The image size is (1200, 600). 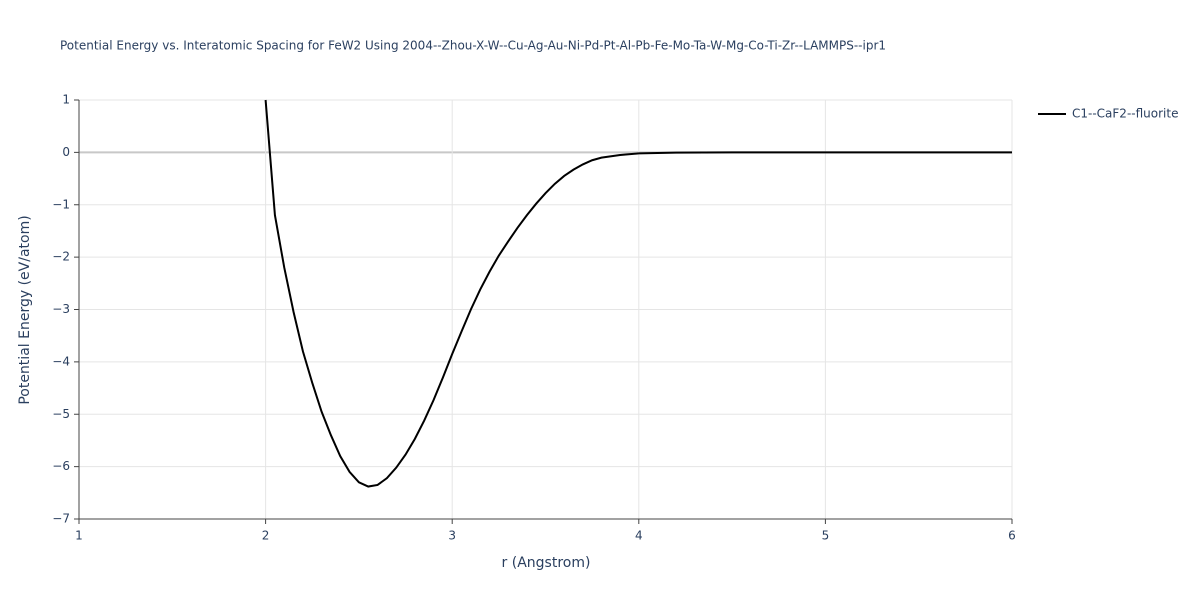 What do you see at coordinates (61, 204) in the screenshot?
I see `y-tick-label: −1` at bounding box center [61, 204].